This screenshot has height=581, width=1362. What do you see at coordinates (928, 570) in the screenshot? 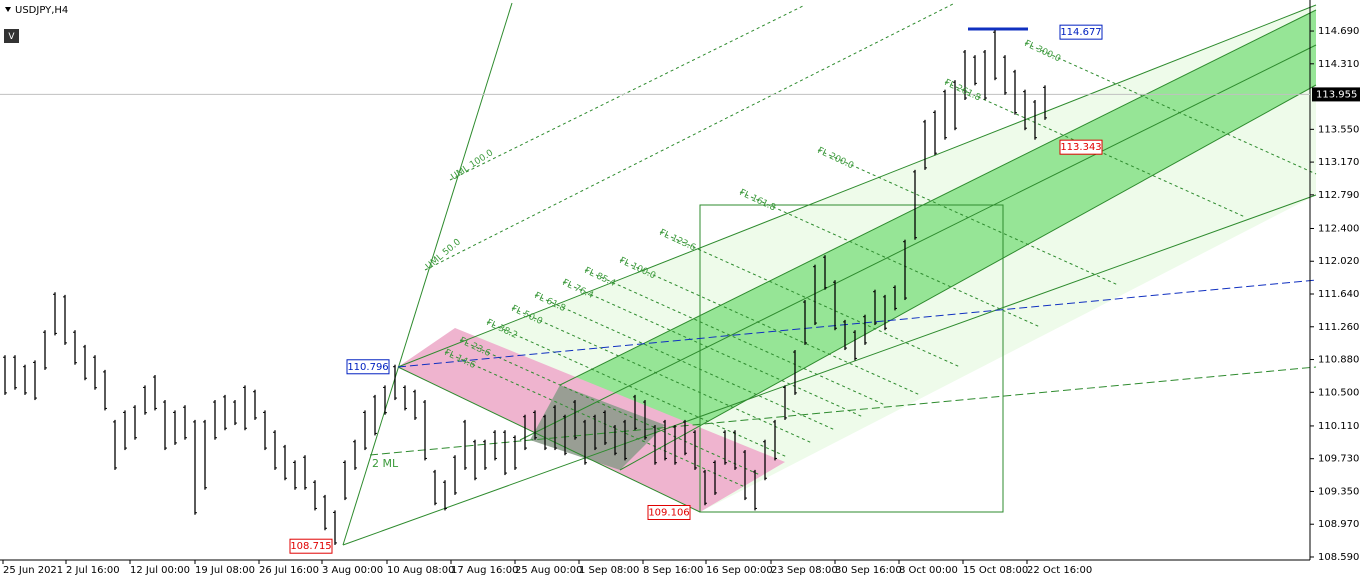
I see `x-tick-label: 8 Oct 00:00` at bounding box center [928, 570].